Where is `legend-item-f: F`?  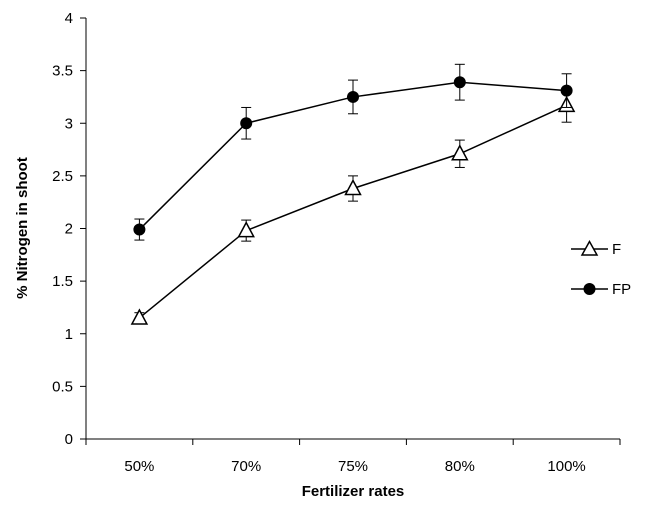 legend-item-f: F is located at coordinates (596, 248).